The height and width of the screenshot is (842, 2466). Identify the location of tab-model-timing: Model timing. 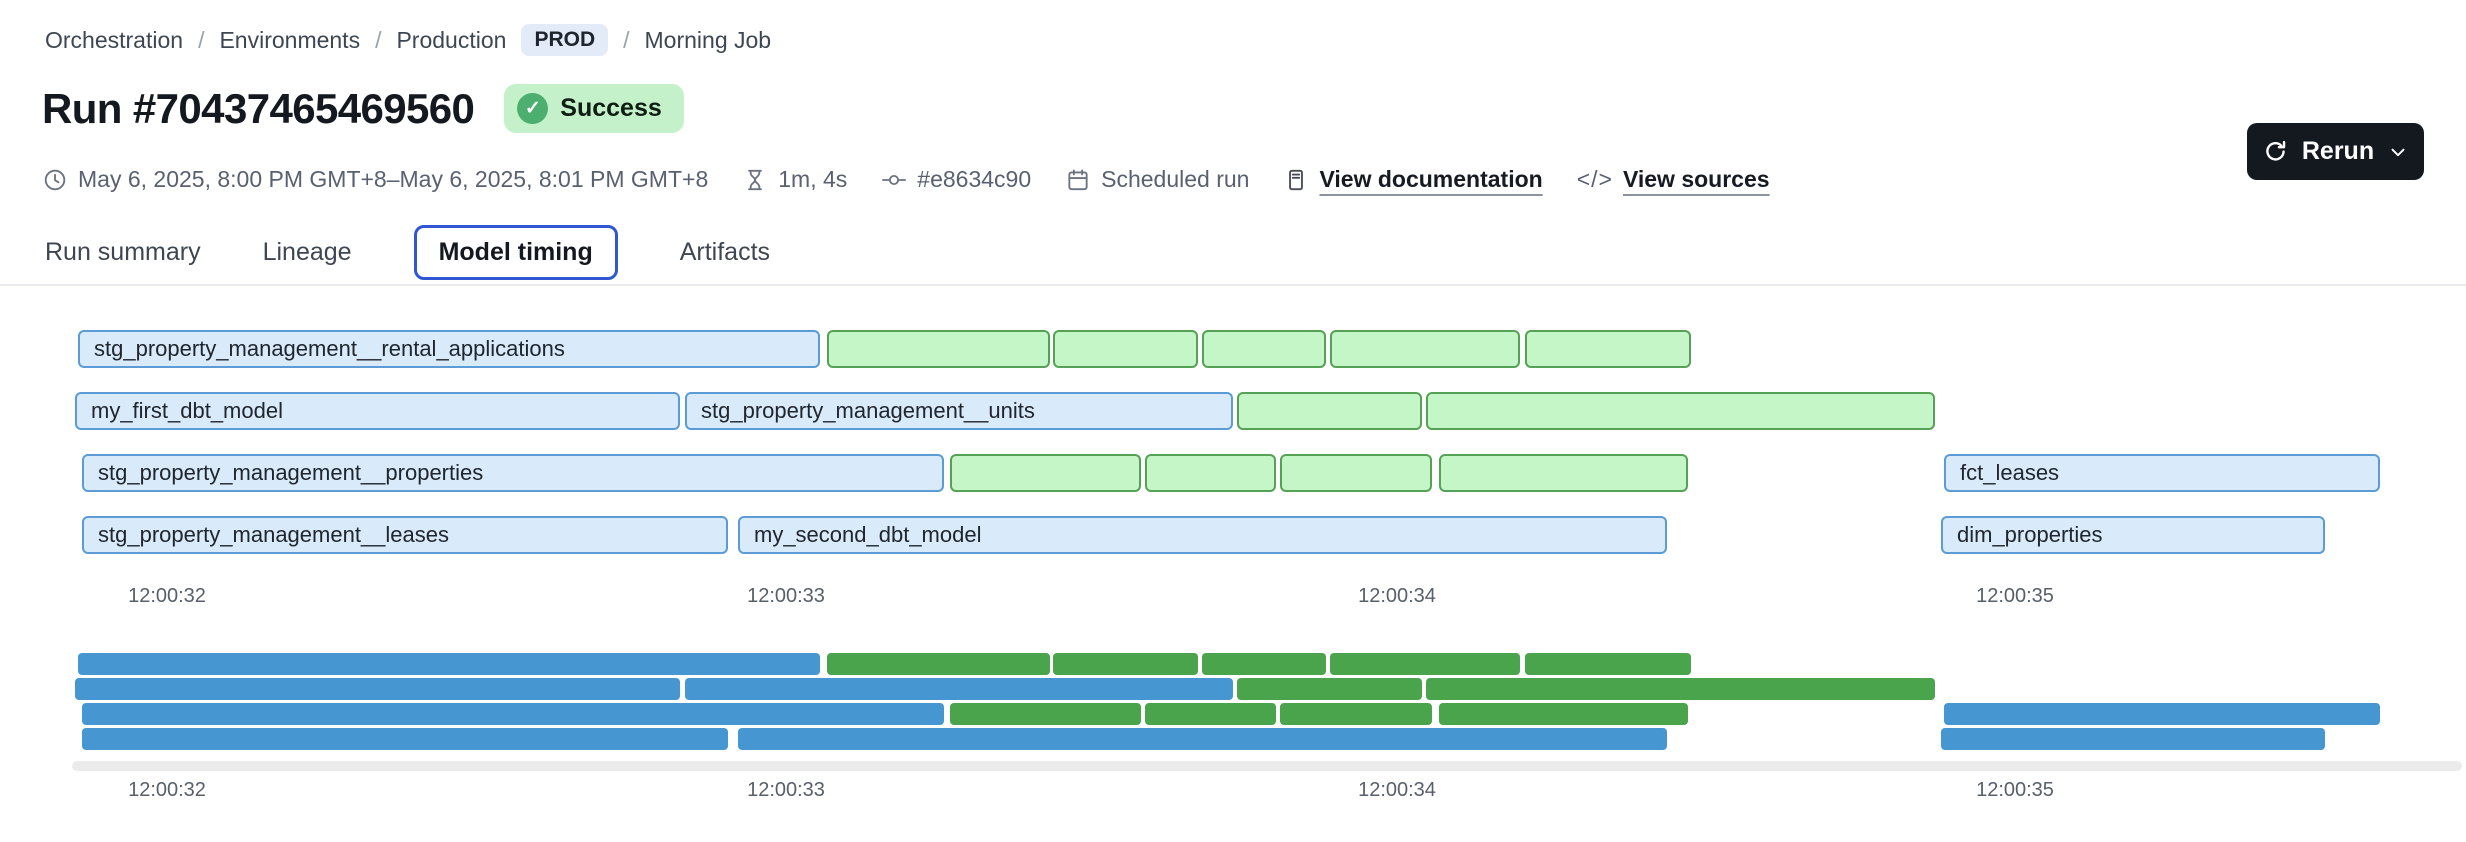
(515, 252).